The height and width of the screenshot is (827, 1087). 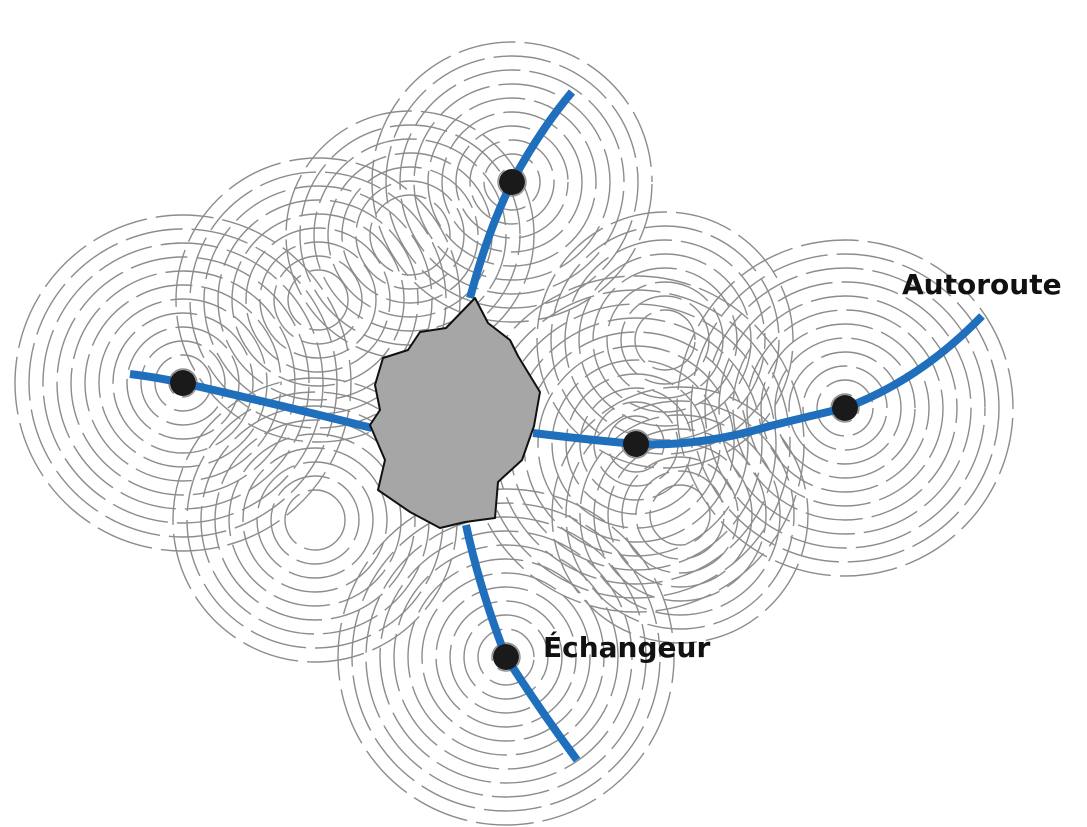 I want to click on interchange-node-south, so click(x=506, y=657).